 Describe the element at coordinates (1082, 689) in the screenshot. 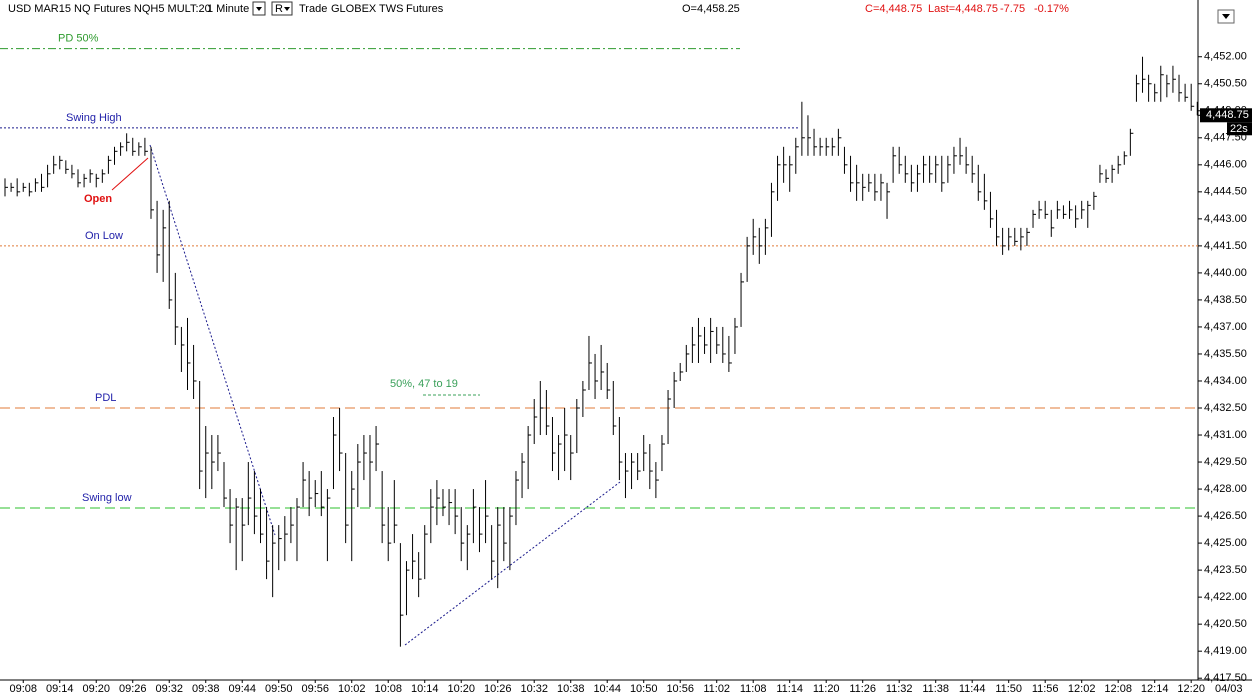

I see `x-tick-label: 12:02` at that location.